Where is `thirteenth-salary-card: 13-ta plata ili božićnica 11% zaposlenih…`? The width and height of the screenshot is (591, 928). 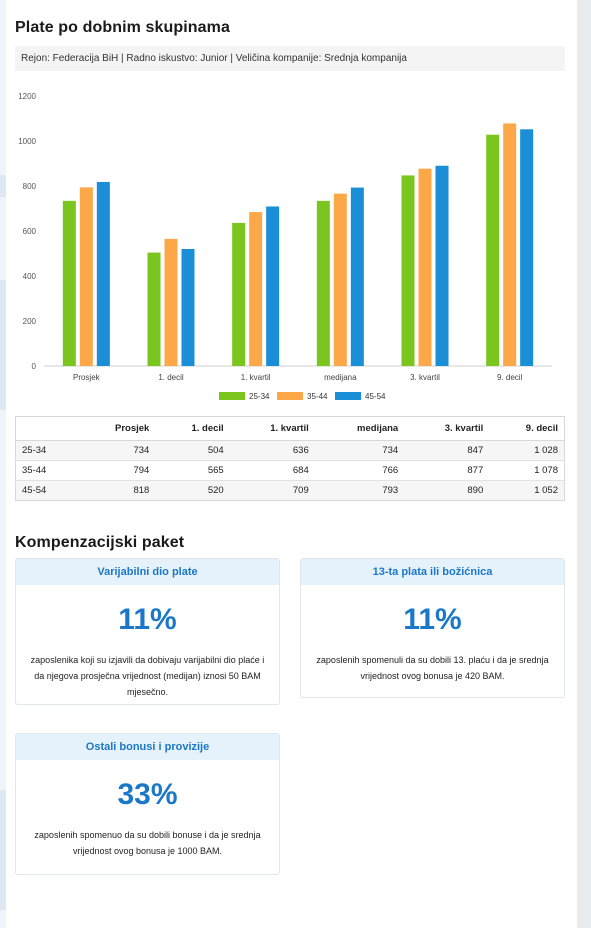
thirteenth-salary-card: 13-ta plata ili božićnica 11% zaposlenih… is located at coordinates (432, 628).